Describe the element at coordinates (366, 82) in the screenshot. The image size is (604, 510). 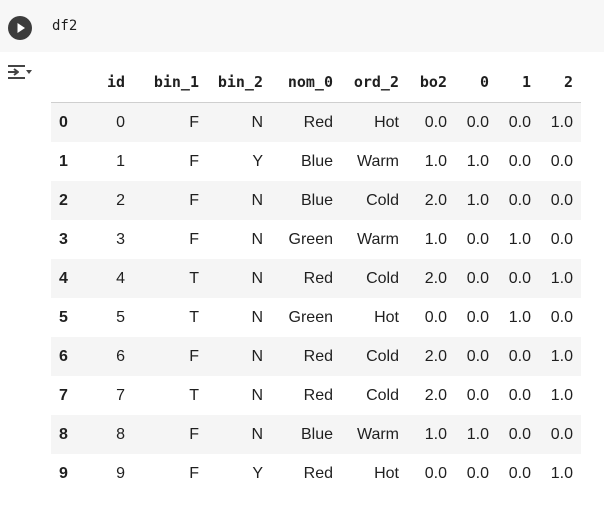
I see `column-header-ord-2: ord_2` at that location.